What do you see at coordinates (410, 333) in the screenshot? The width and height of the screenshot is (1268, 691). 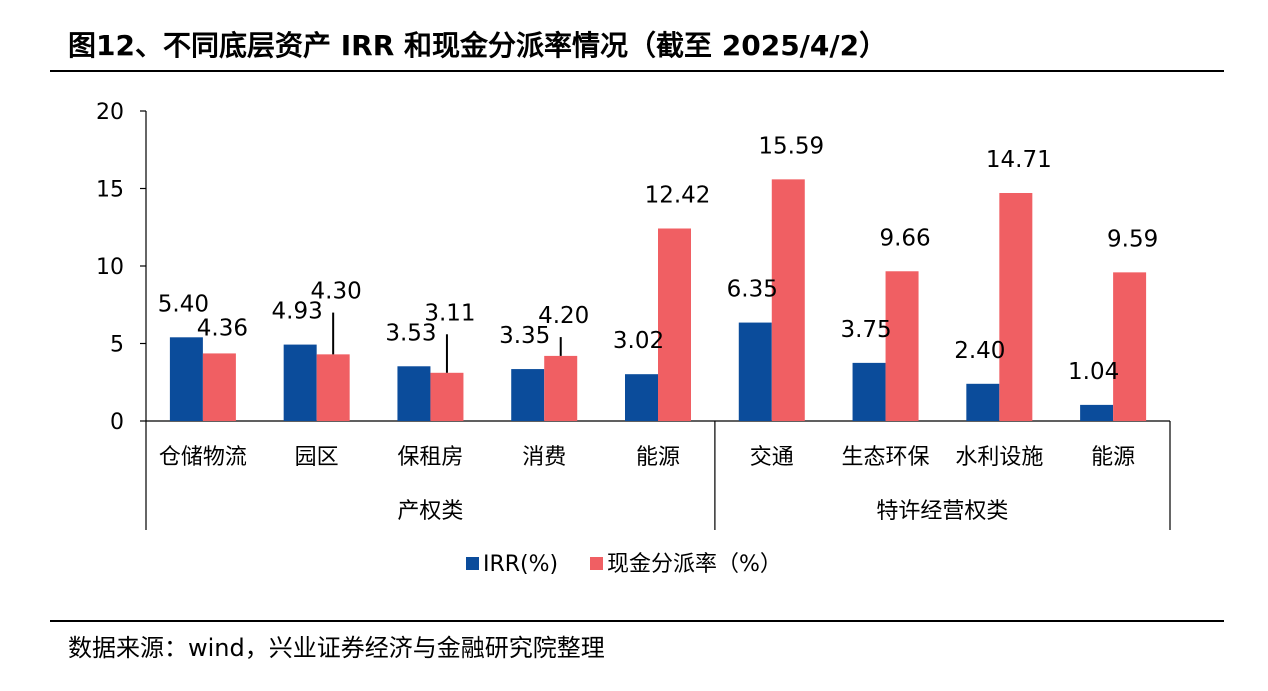 I see `data-label-irr: 3.53` at bounding box center [410, 333].